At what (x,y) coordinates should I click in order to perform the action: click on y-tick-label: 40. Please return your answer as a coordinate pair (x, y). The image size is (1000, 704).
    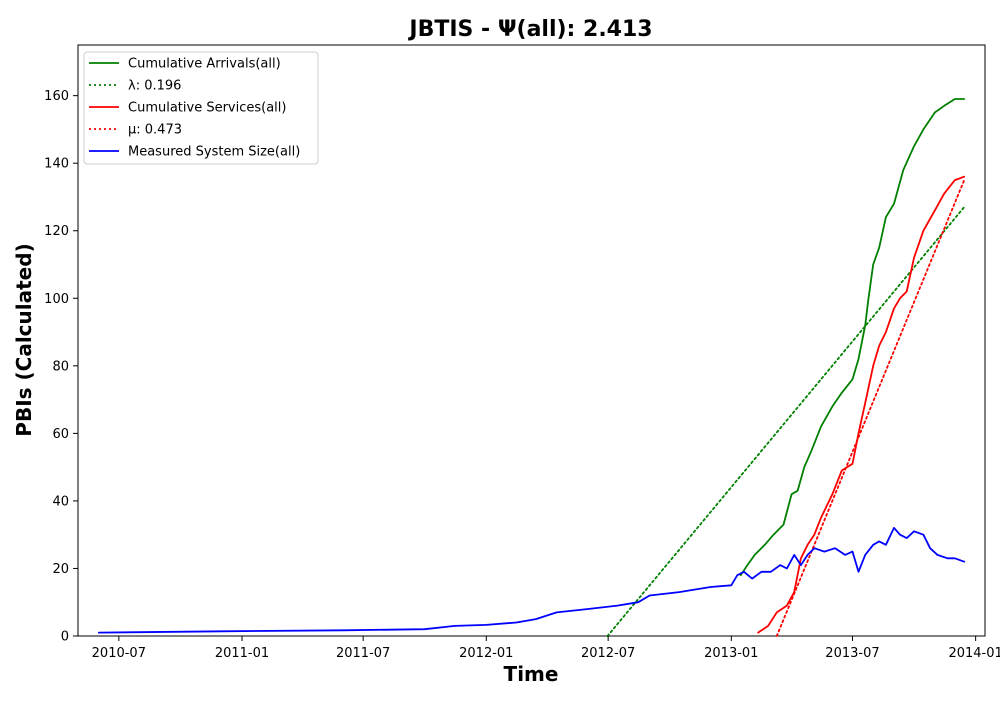
    Looking at the image, I should click on (60, 501).